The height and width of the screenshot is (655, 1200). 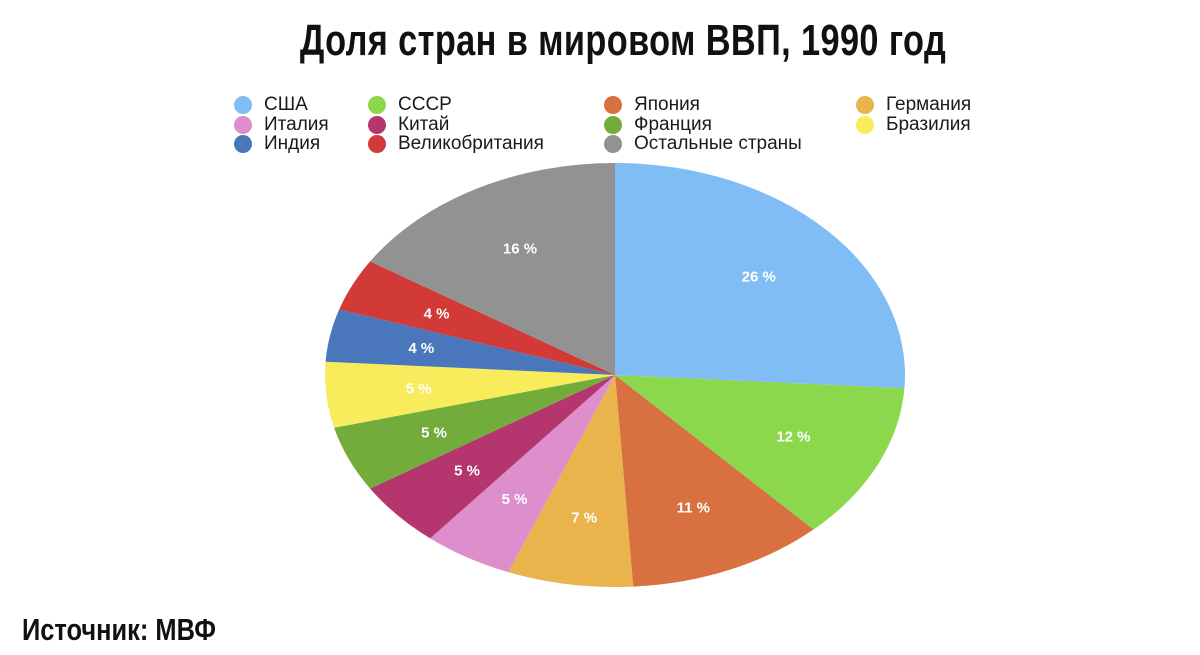 I want to click on chart-title: Доля стран в мировом ВВП, 1990 год, so click(x=623, y=40).